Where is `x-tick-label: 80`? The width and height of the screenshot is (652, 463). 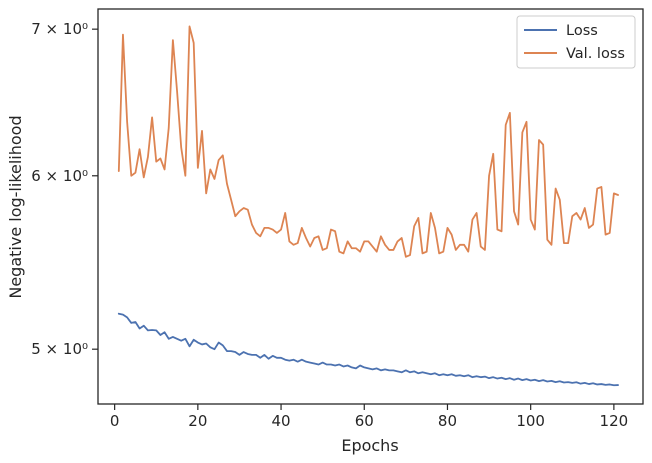
x-tick-label: 80 is located at coordinates (447, 421).